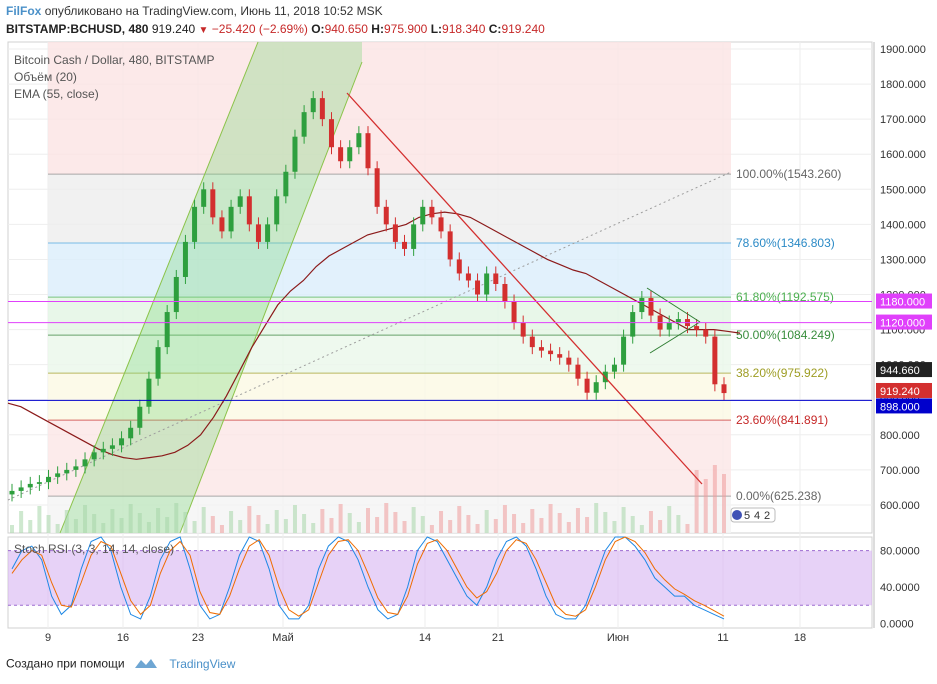  I want to click on price-label-text: 919.240, so click(900, 392).